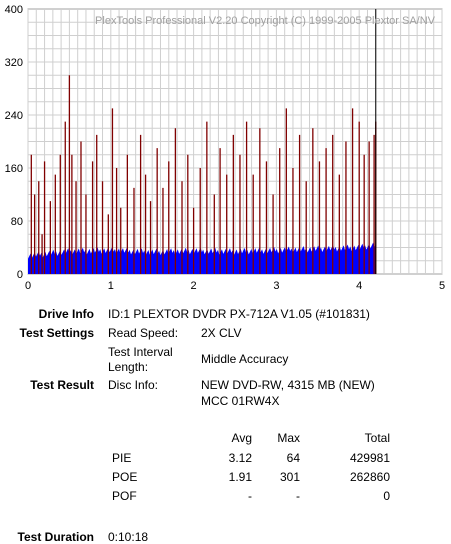 Image resolution: width=451 pixels, height=544 pixels. What do you see at coordinates (66, 314) in the screenshot?
I see `drive-info-label: Drive Info` at bounding box center [66, 314].